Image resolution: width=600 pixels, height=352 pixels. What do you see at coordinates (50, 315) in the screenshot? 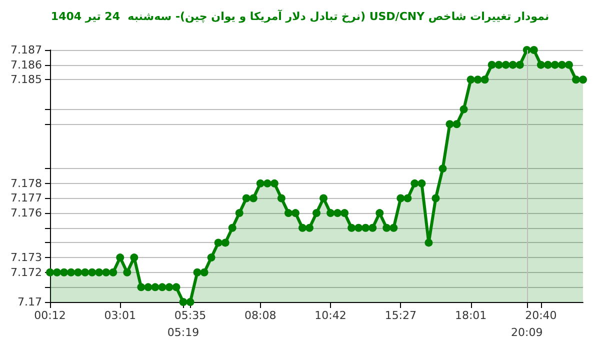
I see `x-tick-label: 00:12` at bounding box center [50, 315].